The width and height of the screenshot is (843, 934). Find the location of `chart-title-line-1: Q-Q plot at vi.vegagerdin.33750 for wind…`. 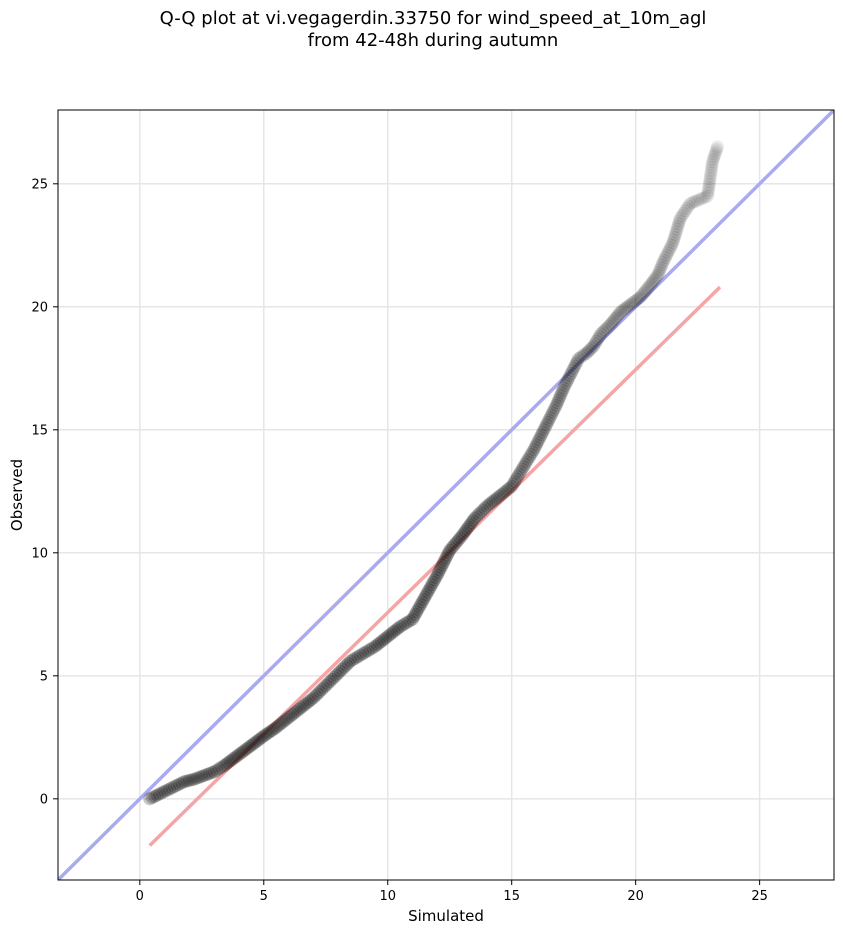

chart-title-line-1: Q-Q plot at vi.vegagerdin.33750 for wind… is located at coordinates (433, 18).